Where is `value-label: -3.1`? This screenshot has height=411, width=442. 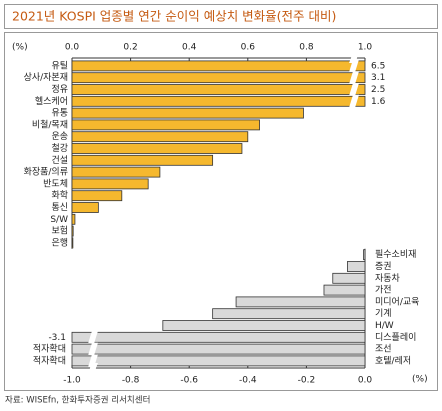
value-label: -3.1 is located at coordinates (57, 338).